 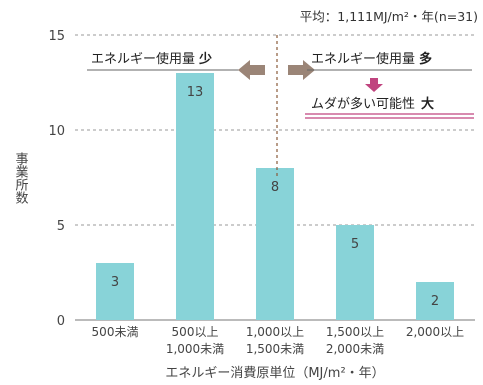 What do you see at coordinates (151, 59) in the screenshot?
I see `left-annotation-label: エネルギー使用量少` at bounding box center [151, 59].